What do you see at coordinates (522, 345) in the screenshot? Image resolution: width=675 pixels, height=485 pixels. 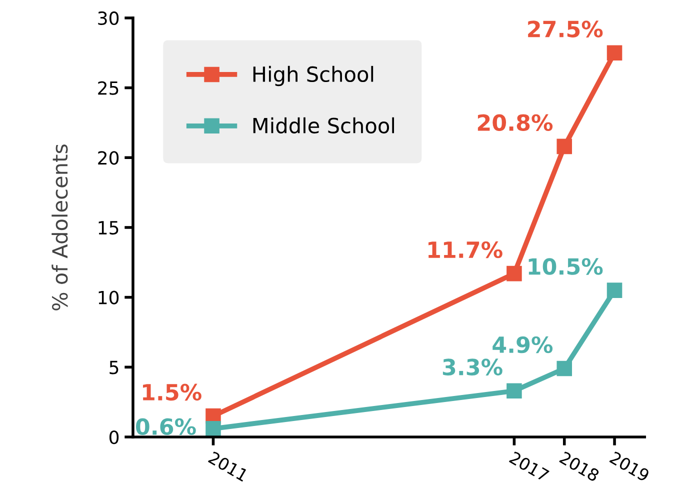 I see `data-label: 4.9%` at bounding box center [522, 345].